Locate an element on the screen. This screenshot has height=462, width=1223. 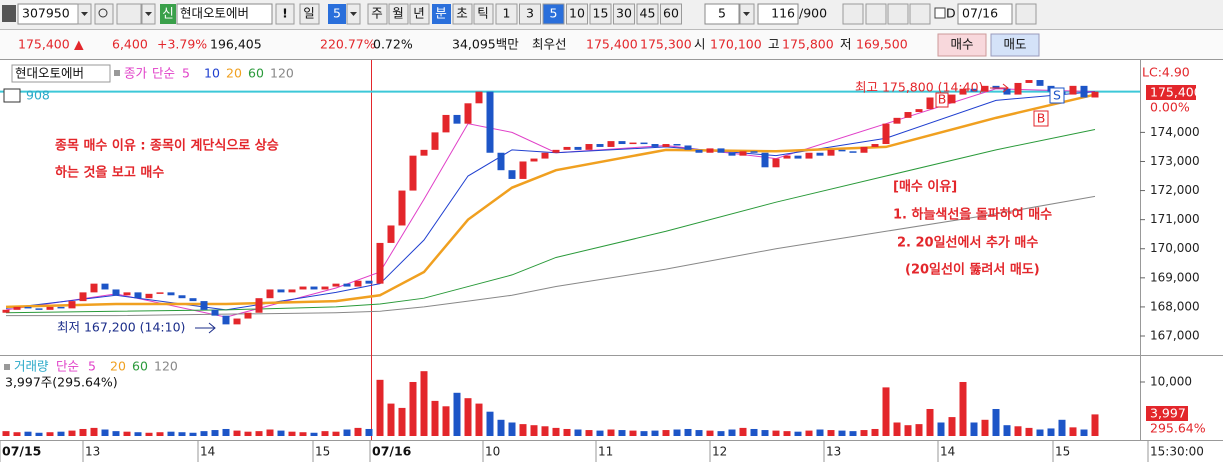
volume-legend-entry: 5 is located at coordinates (92, 366).